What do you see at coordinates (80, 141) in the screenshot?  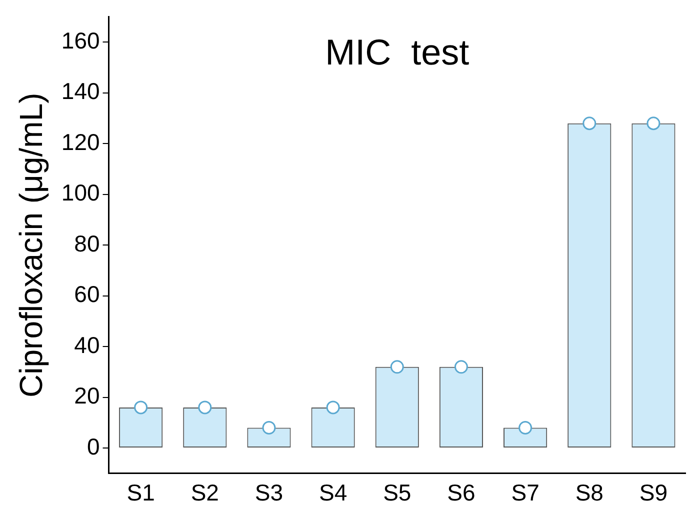 I see `y-tick-label: 120` at bounding box center [80, 141].